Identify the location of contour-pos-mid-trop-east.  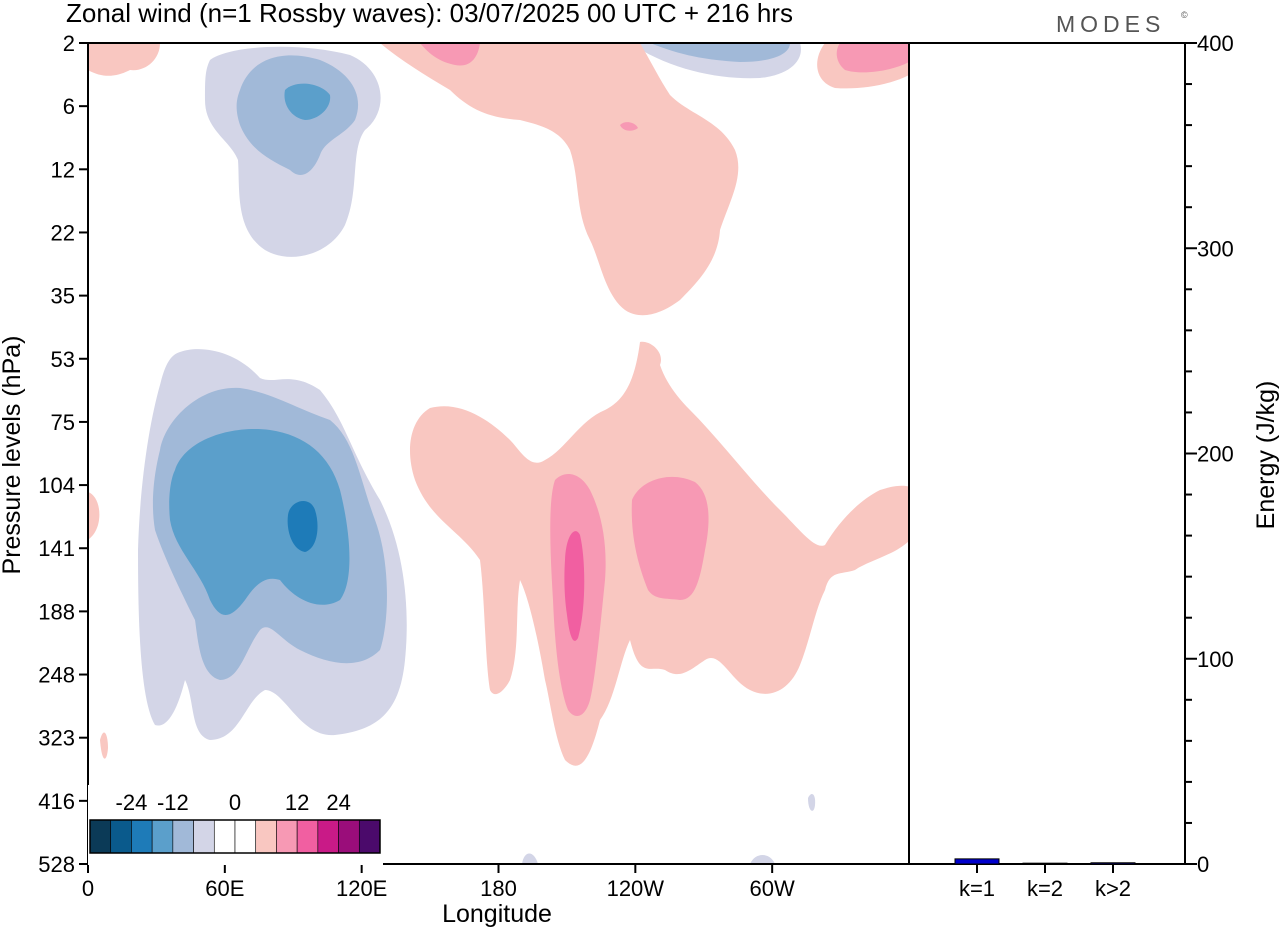
(670, 538).